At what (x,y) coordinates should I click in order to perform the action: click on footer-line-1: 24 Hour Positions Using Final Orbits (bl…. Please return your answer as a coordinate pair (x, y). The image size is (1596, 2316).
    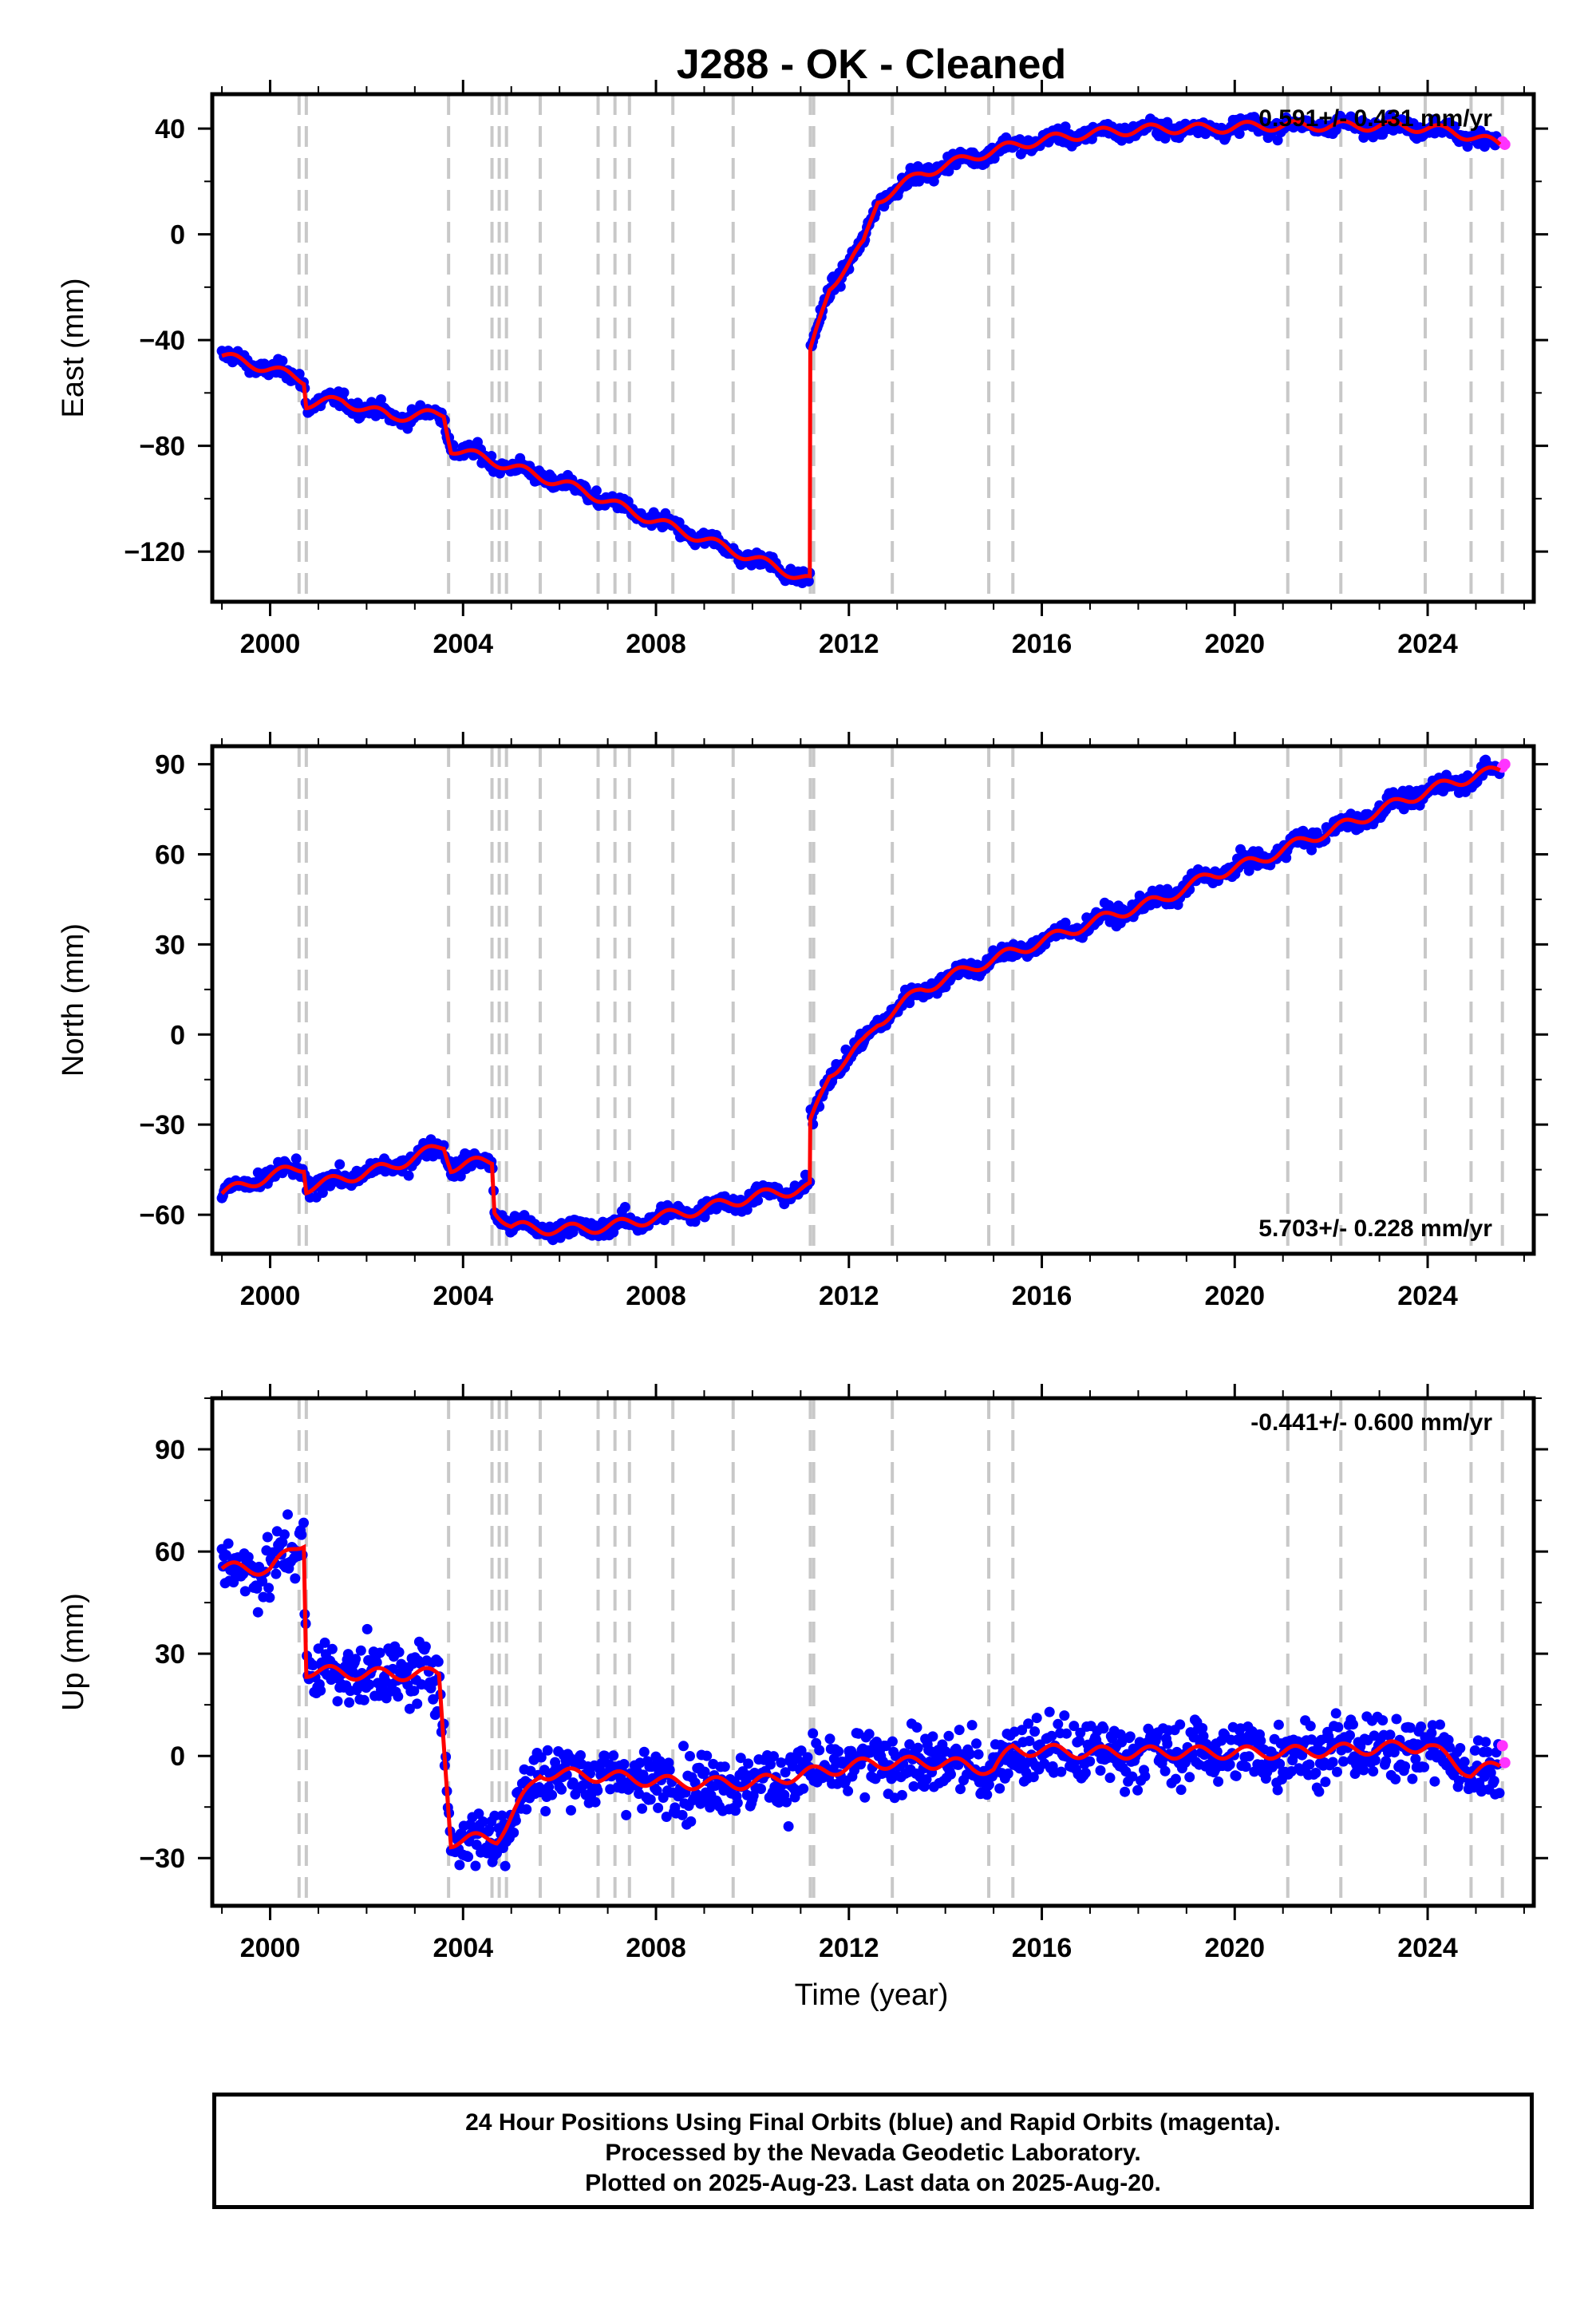
    Looking at the image, I should click on (873, 2122).